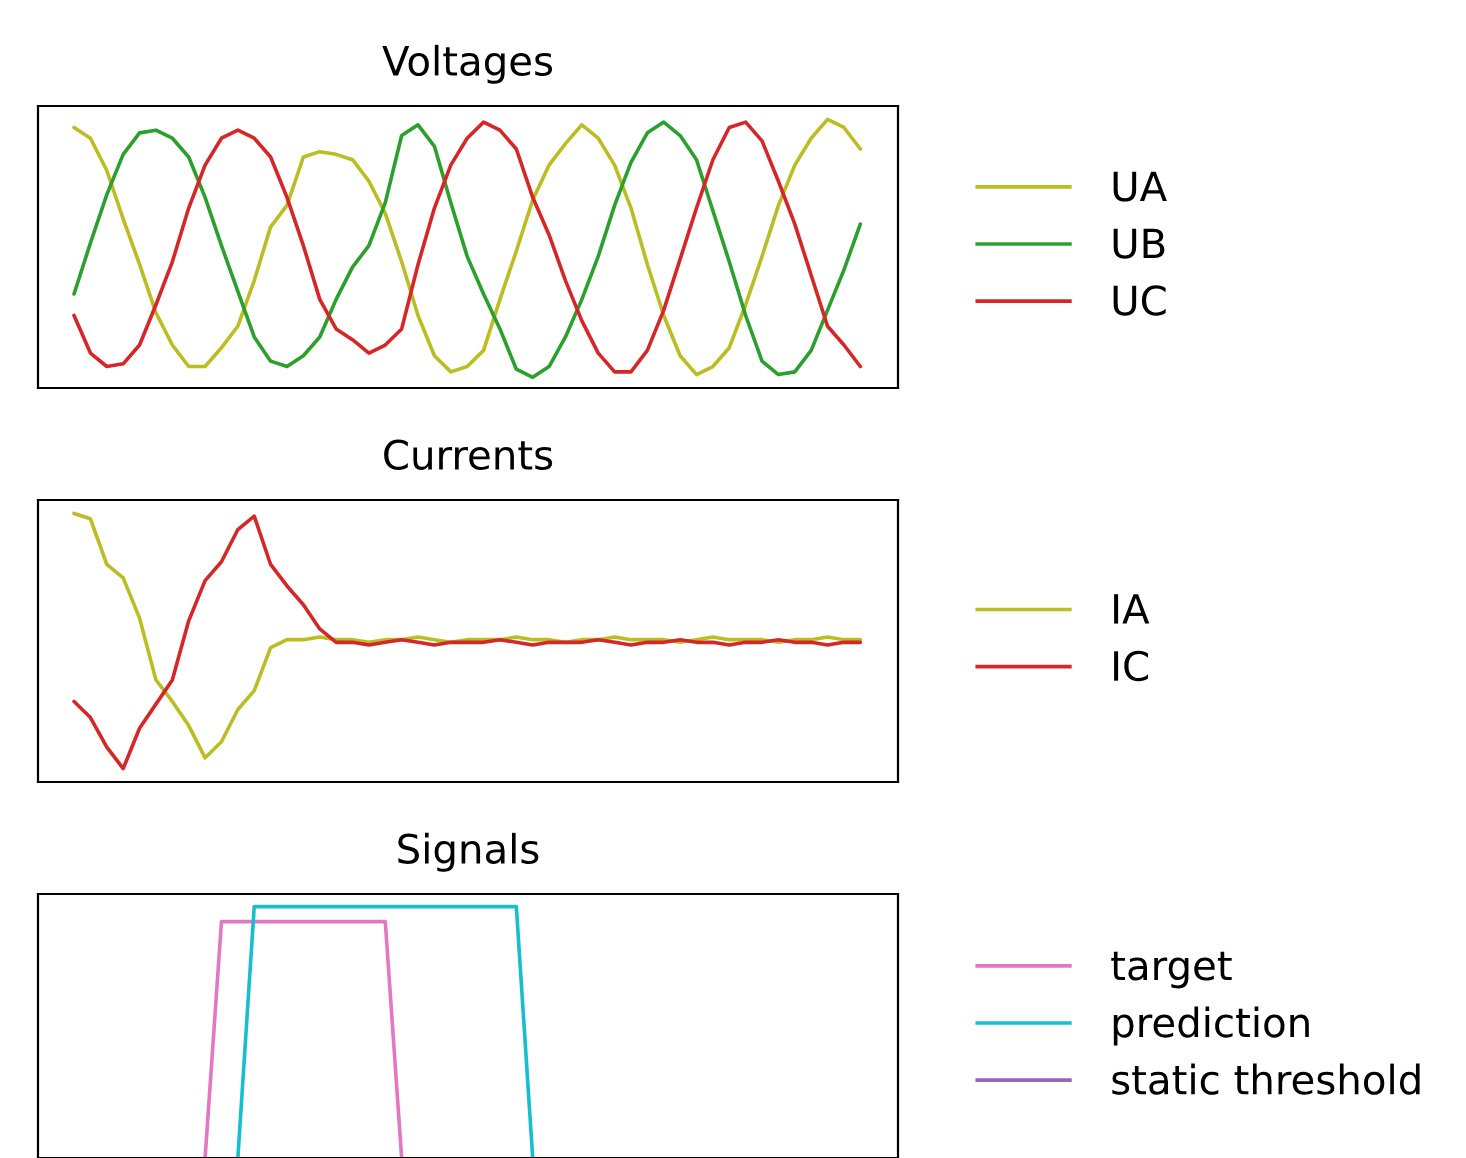 This screenshot has height=1158, width=1466. I want to click on legend-label: IC, so click(1131, 666).